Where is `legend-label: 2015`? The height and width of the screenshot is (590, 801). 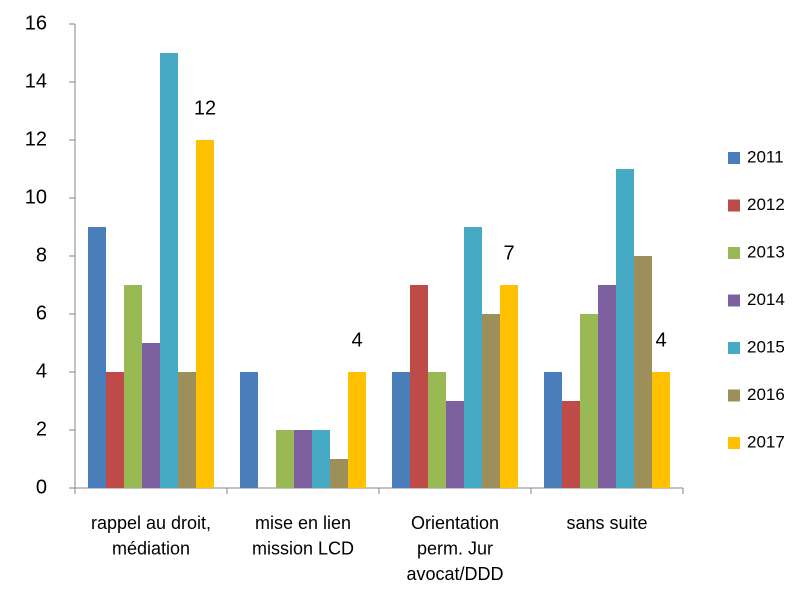
legend-label: 2015 is located at coordinates (766, 346).